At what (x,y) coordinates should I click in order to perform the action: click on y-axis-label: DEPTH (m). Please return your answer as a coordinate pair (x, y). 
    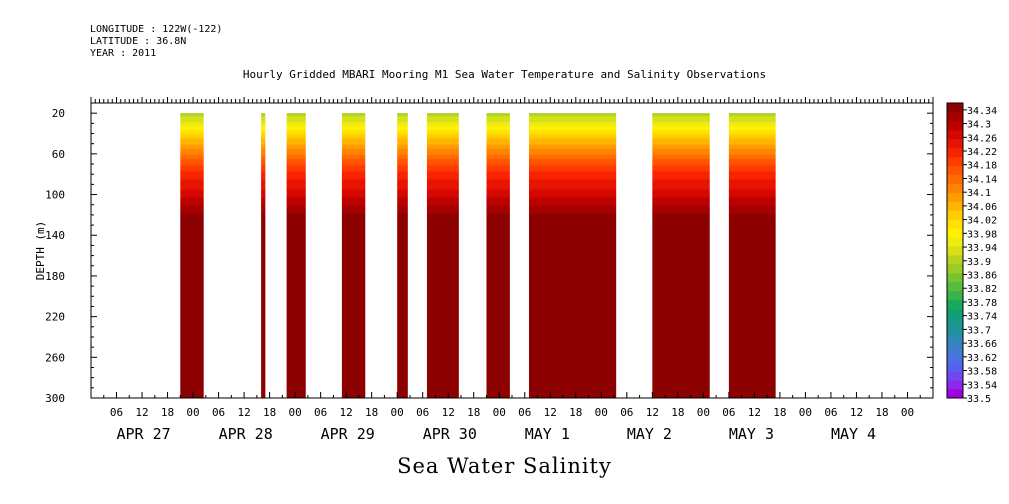
    Looking at the image, I should click on (40, 251).